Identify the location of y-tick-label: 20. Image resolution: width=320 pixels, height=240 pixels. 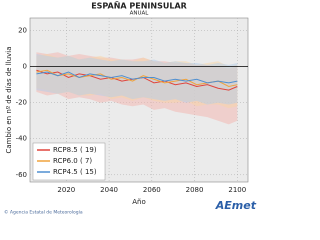
(22, 31).